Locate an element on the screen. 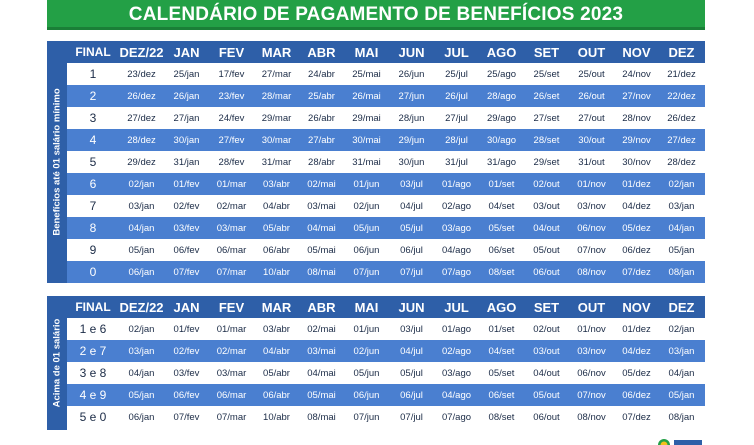 The height and width of the screenshot is (445, 754). date-cell: 24/abr is located at coordinates (321, 74).